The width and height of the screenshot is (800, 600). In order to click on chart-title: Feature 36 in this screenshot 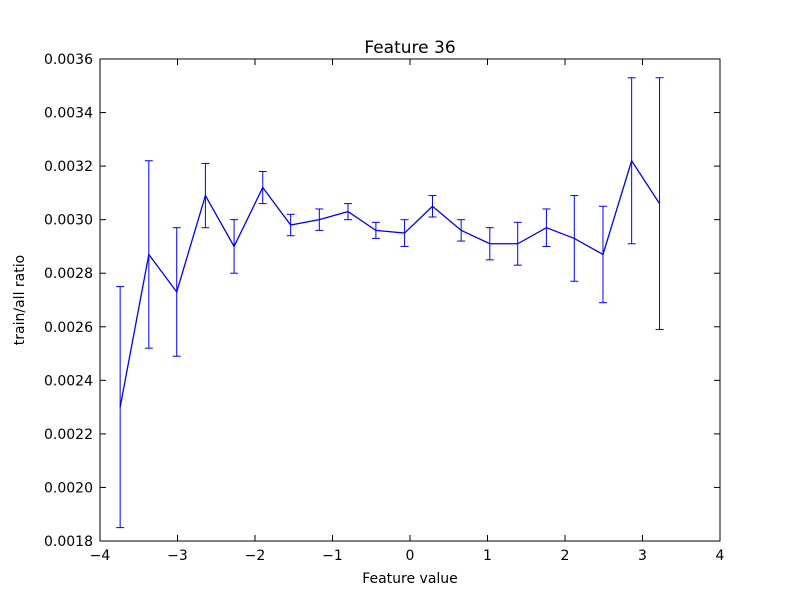, I will do `click(409, 48)`.